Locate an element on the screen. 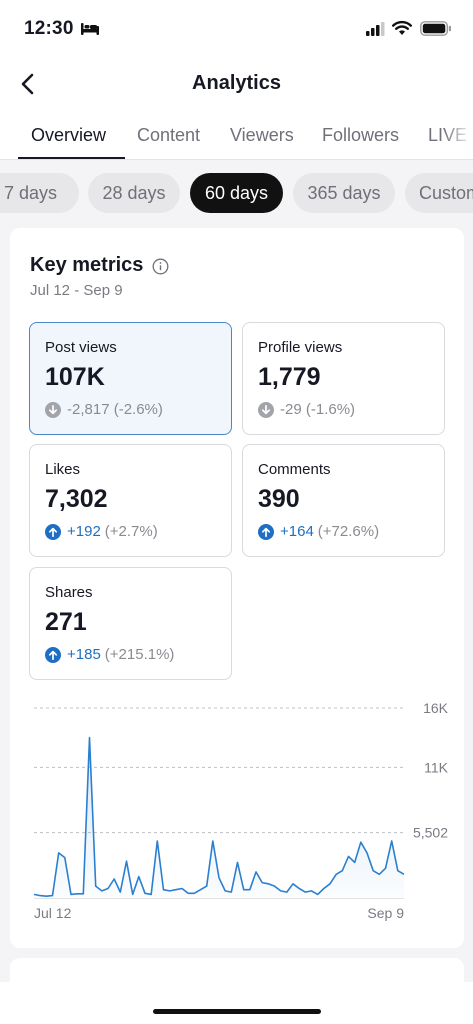  bottom-safe-area is located at coordinates (236, 1003).